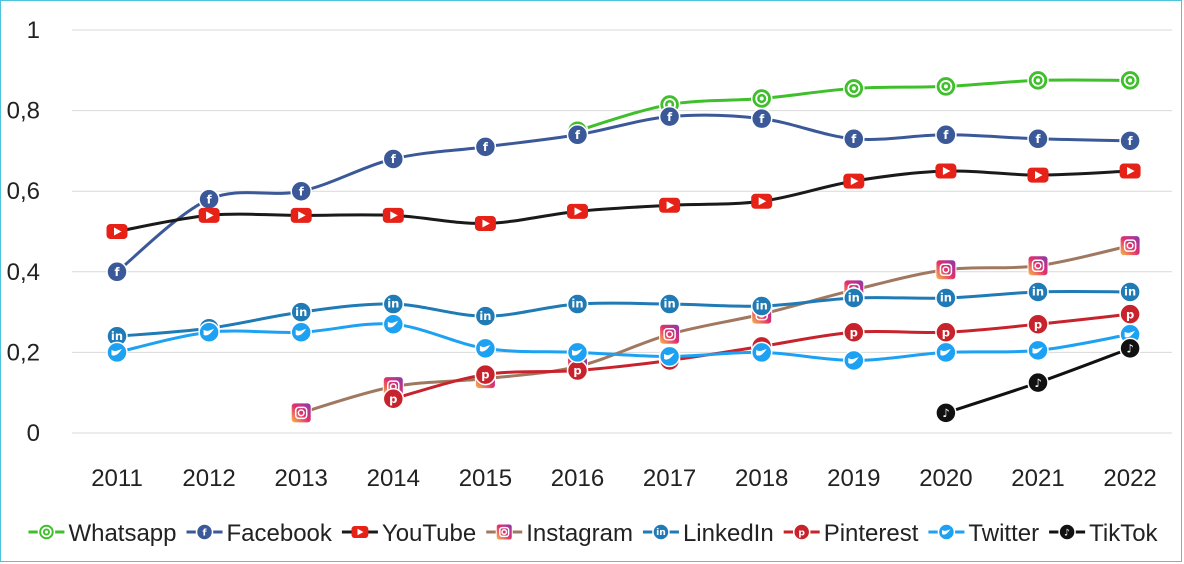 This screenshot has height=564, width=1184. What do you see at coordinates (122, 533) in the screenshot?
I see `legend-label: Whatsapp` at bounding box center [122, 533].